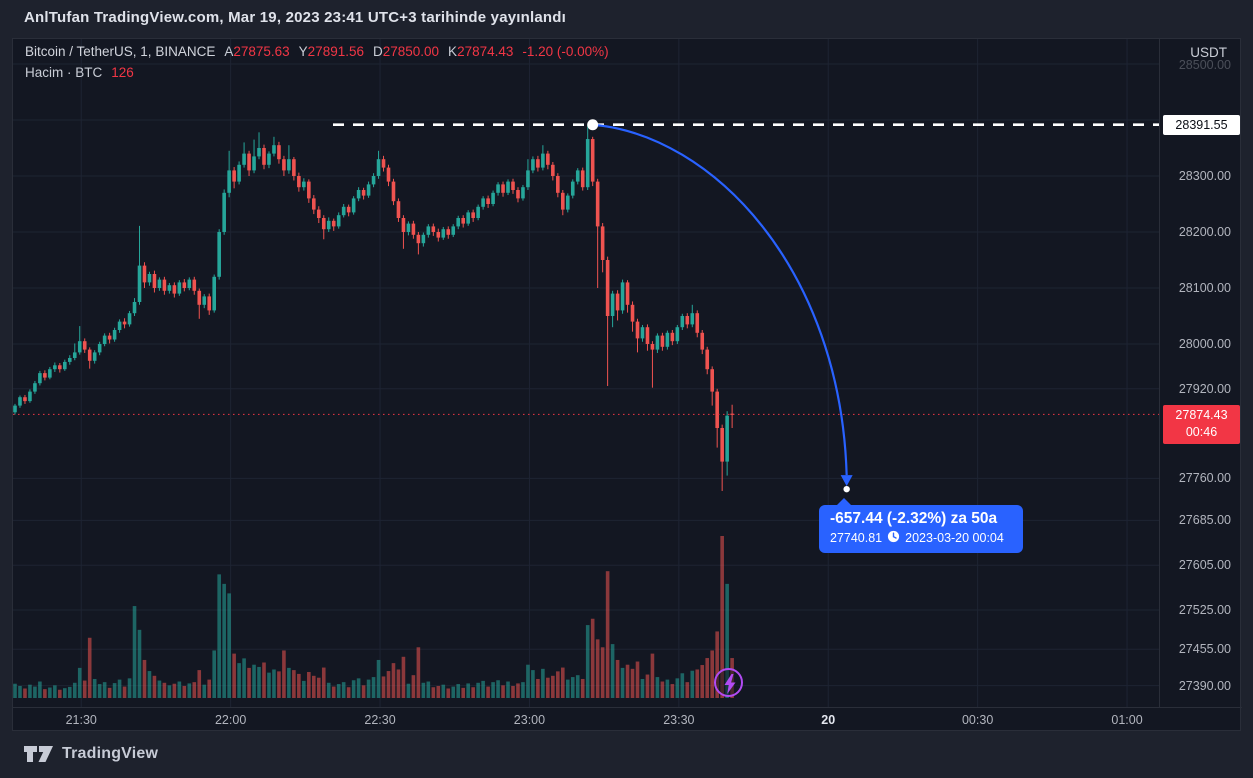  What do you see at coordinates (856, 538) in the screenshot?
I see `measure-price: 27740.81` at bounding box center [856, 538].